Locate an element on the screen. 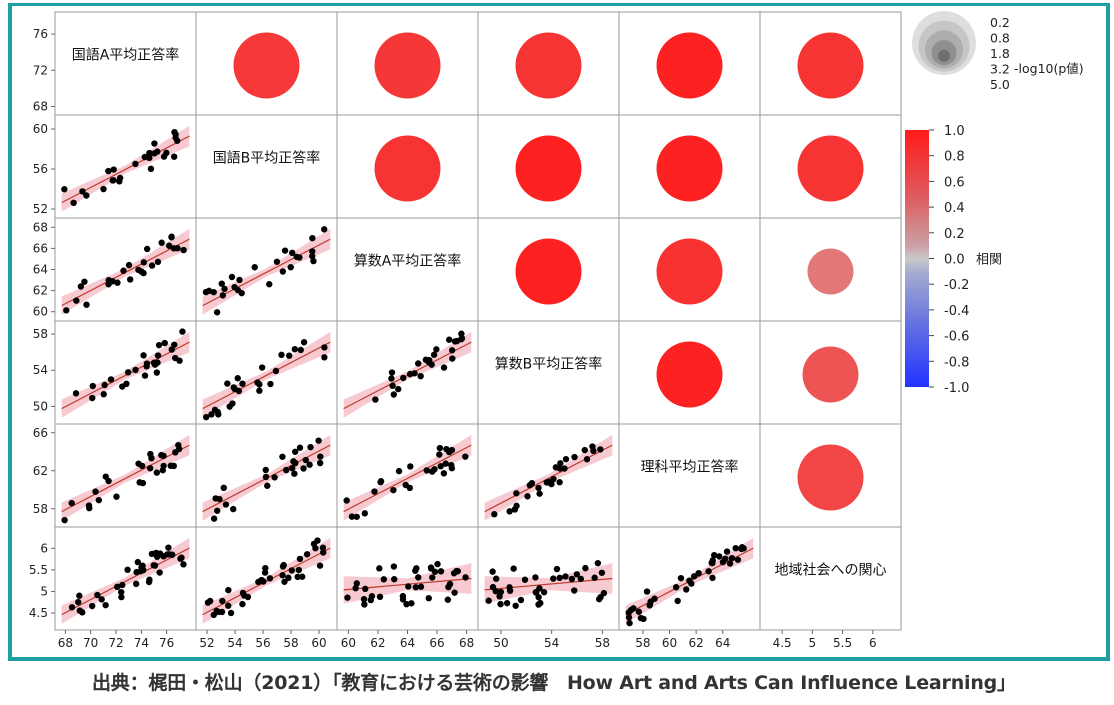 The height and width of the screenshot is (705, 1114). x-tick-label: 68 is located at coordinates (65, 643).